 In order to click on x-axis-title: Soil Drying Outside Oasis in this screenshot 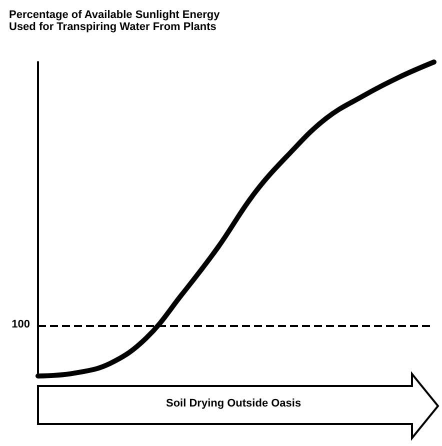, I will do `click(234, 404)`.